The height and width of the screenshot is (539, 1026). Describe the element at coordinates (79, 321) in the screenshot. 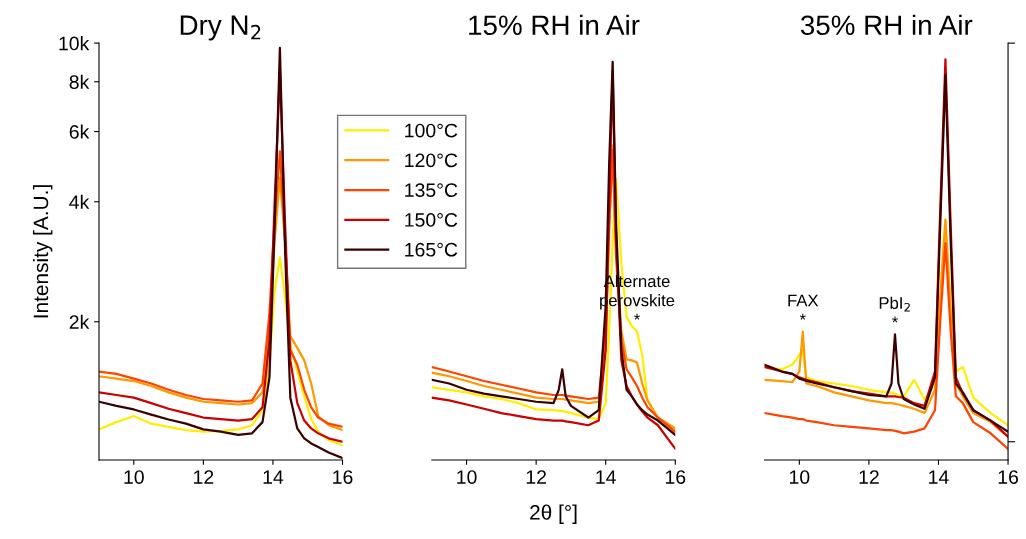

I see `y-tick-label: 2k` at that location.